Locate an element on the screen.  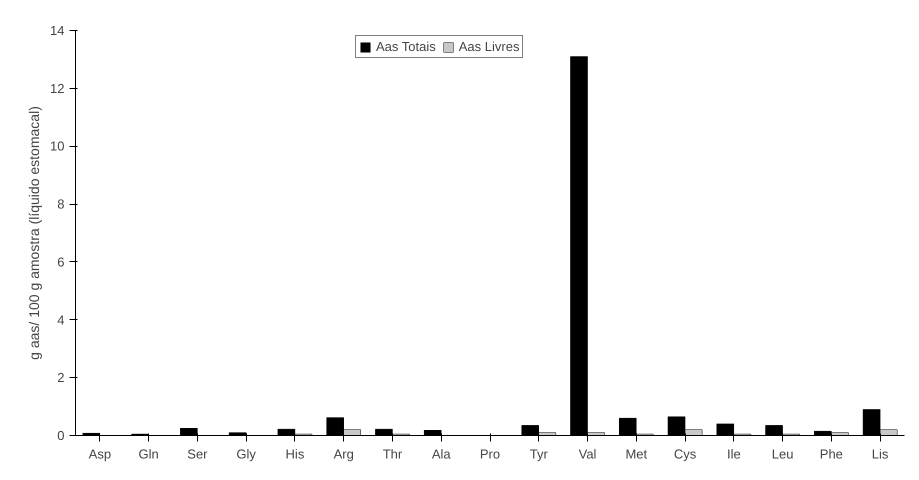
y-tick-label: 12 is located at coordinates (57, 88).